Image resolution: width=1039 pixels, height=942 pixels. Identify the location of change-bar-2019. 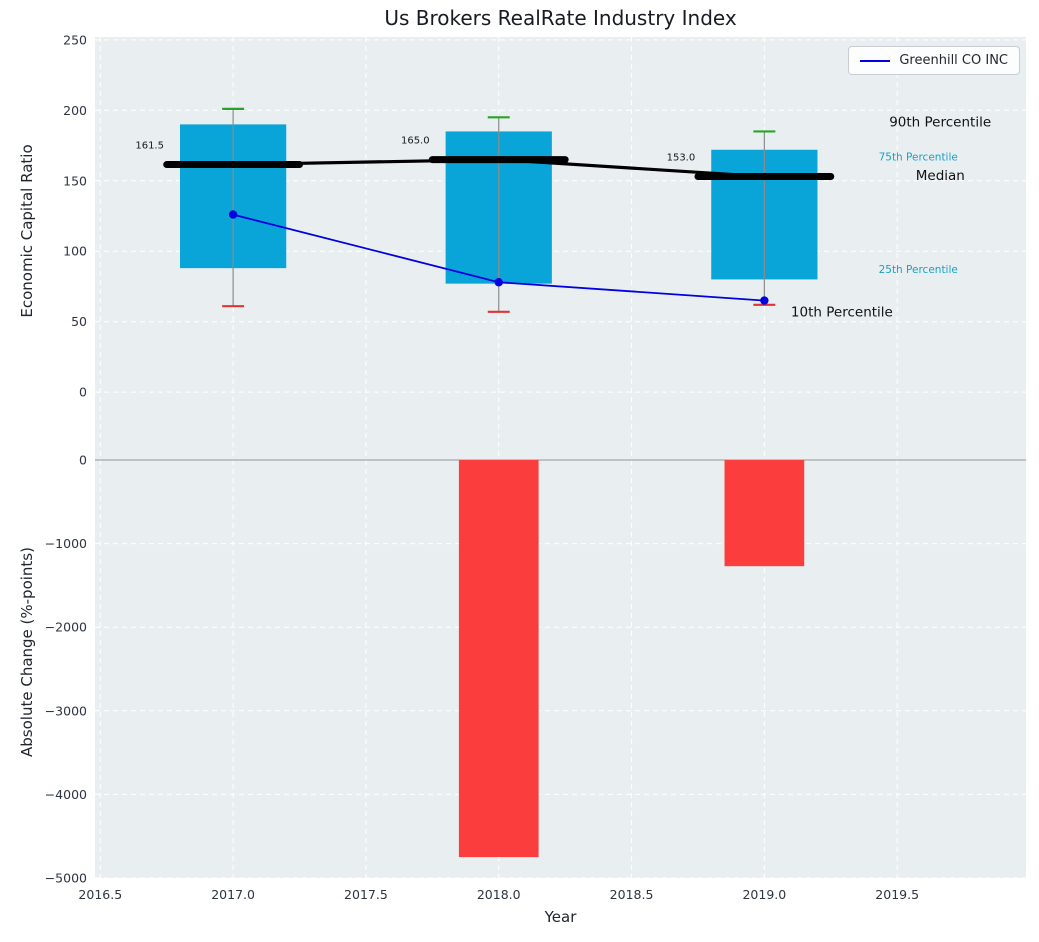
(764, 513).